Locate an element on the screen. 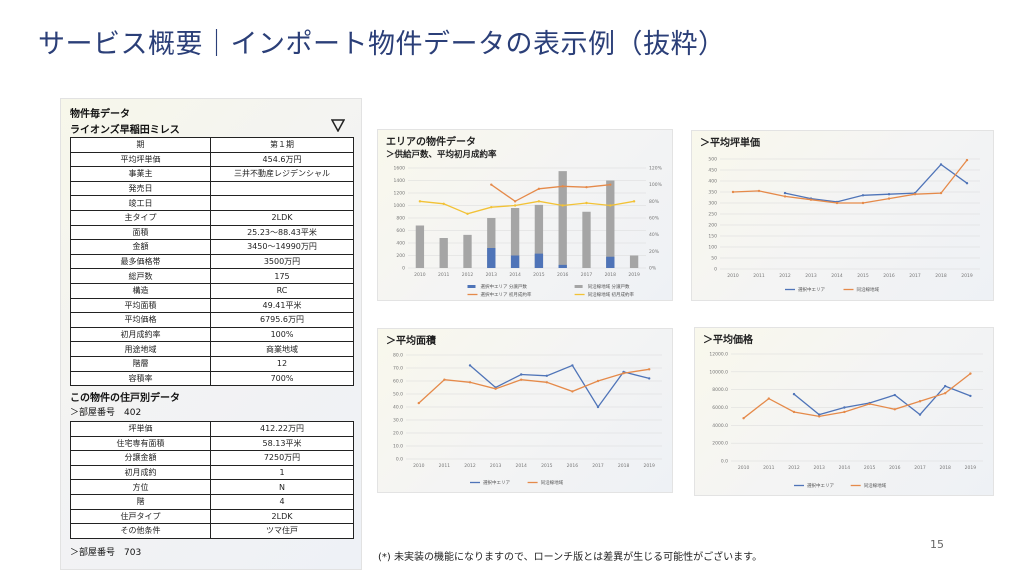 This screenshot has height=576, width=1024. y-tick-label: 300 is located at coordinates (712, 204).